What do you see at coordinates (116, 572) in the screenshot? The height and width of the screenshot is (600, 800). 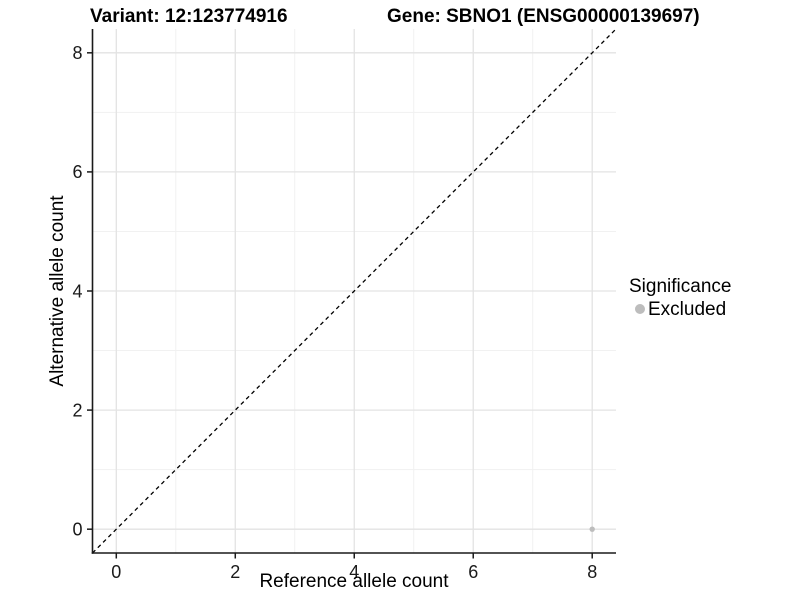 I see `x-tick-label: 0` at bounding box center [116, 572].